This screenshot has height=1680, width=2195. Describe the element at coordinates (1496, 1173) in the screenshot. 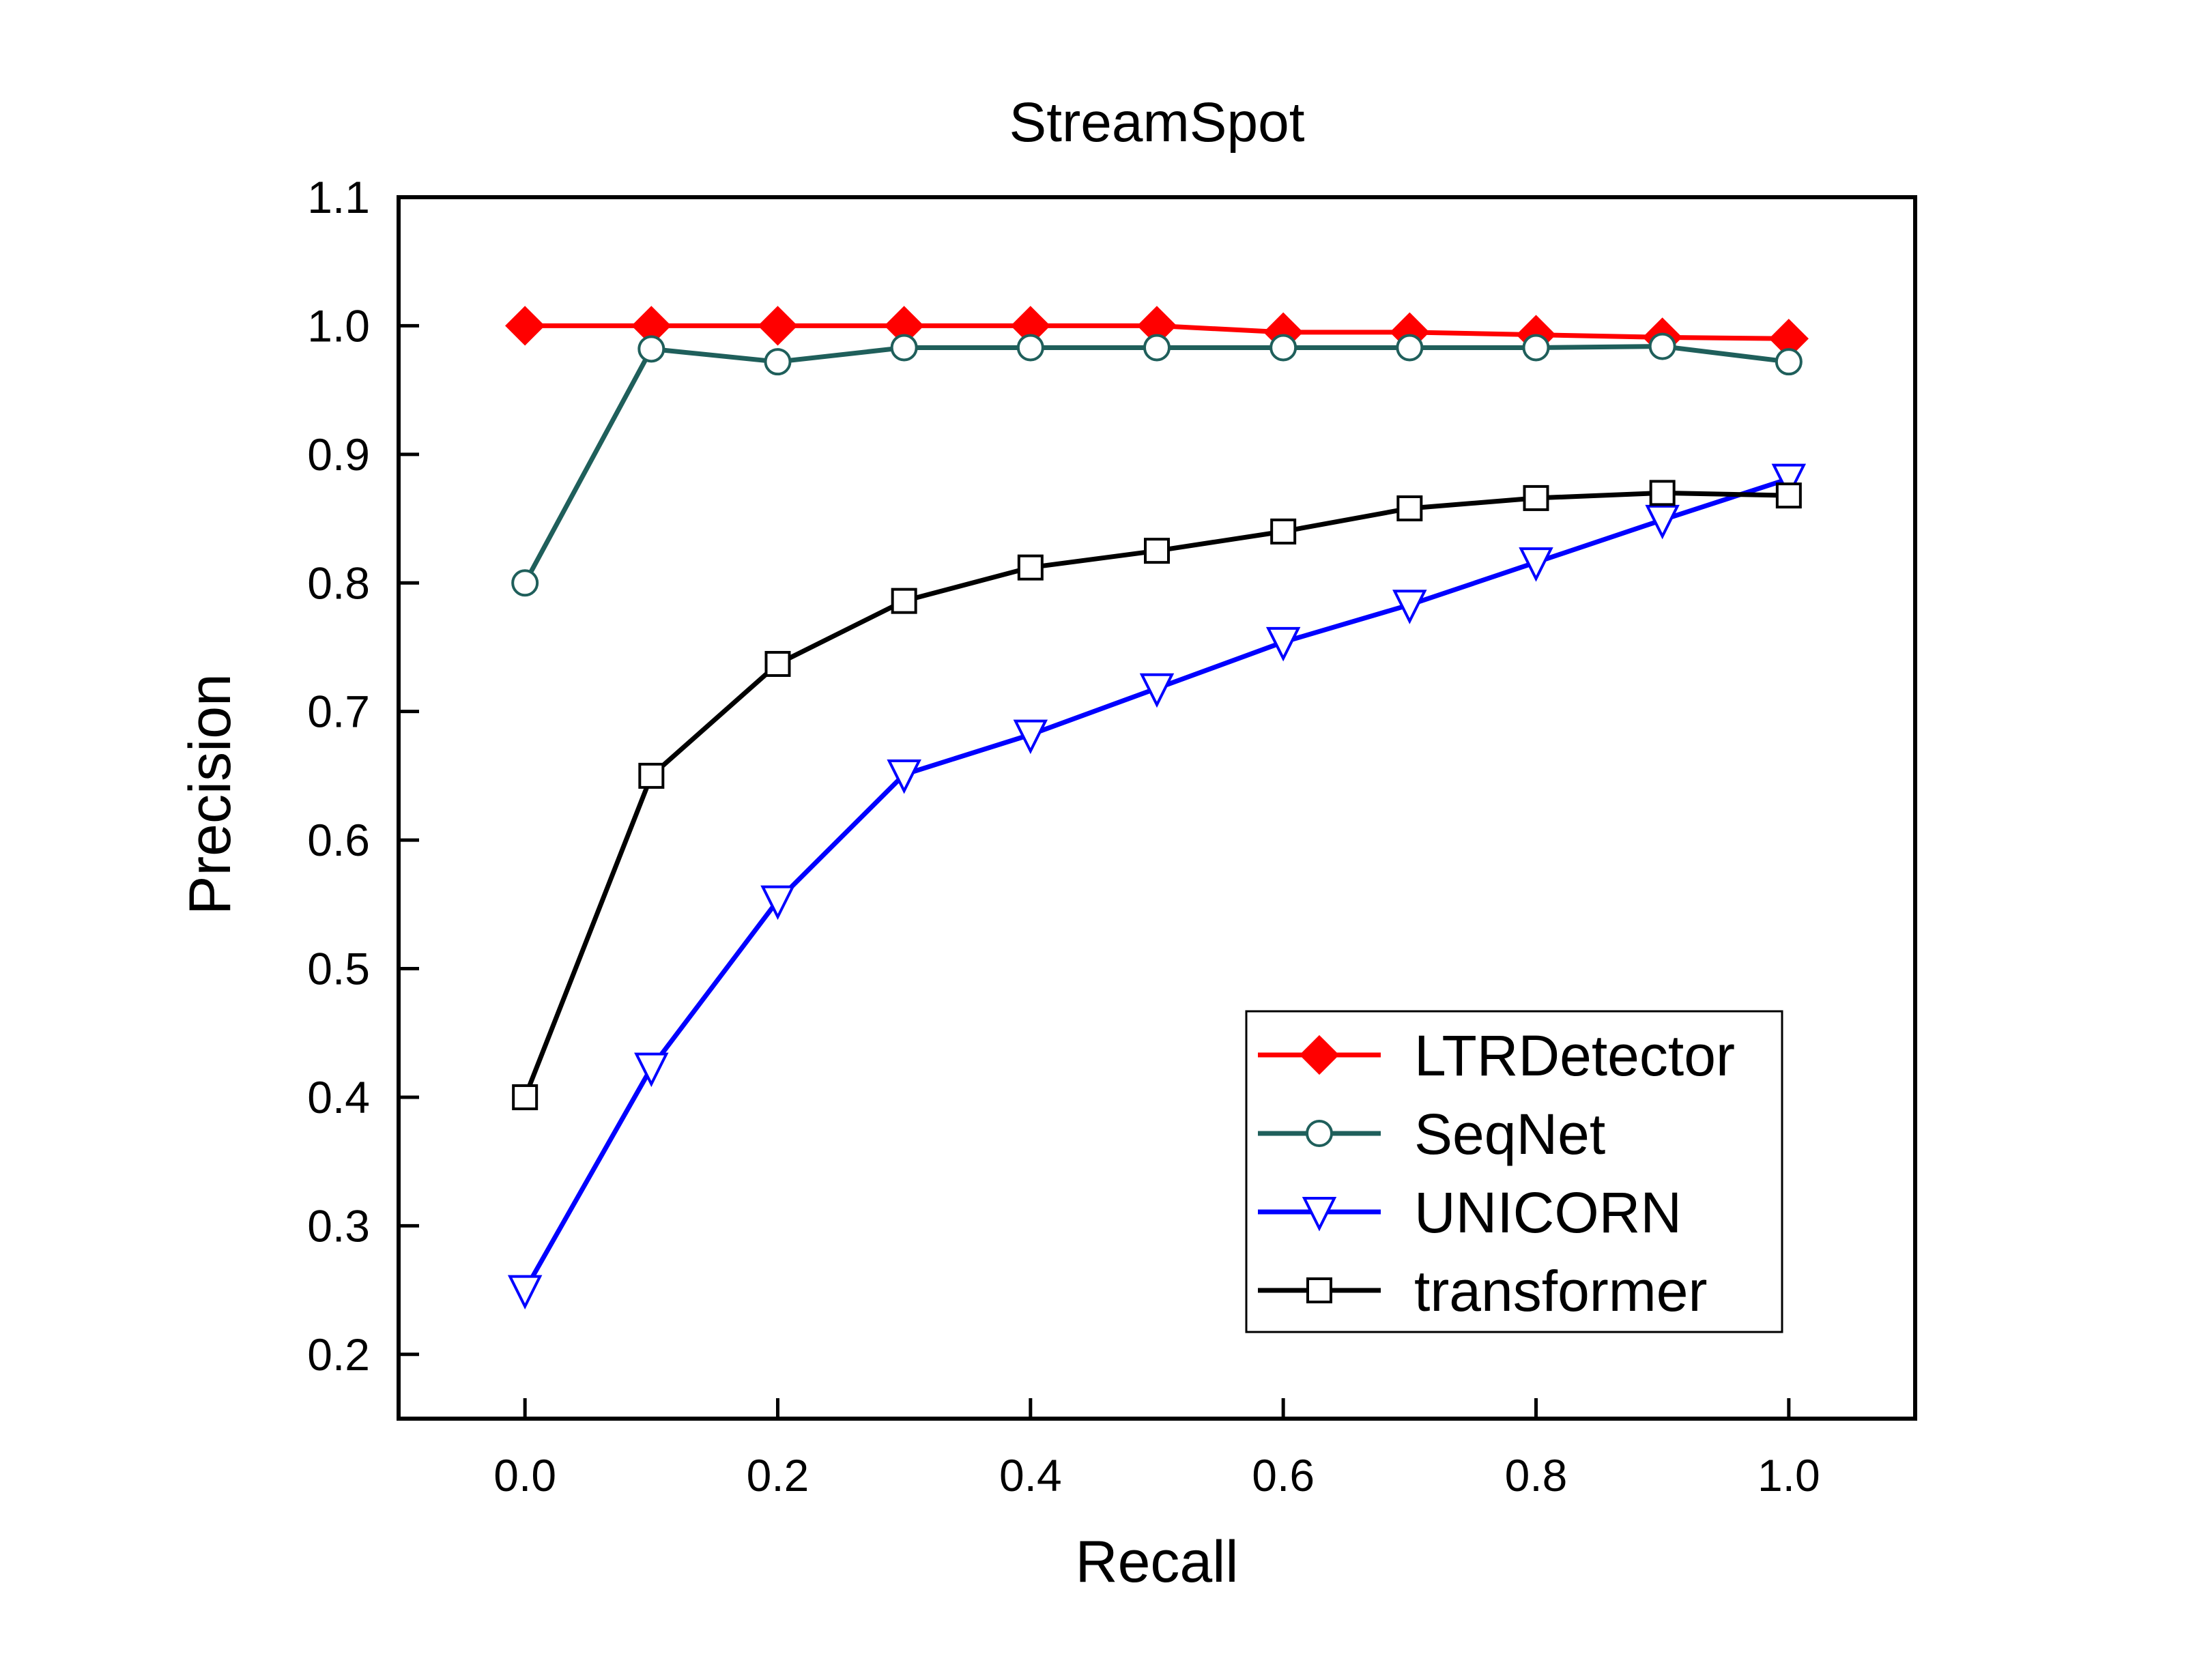

I see `legend-items: LTRDetector SeqNet UNICORN transformer` at that location.